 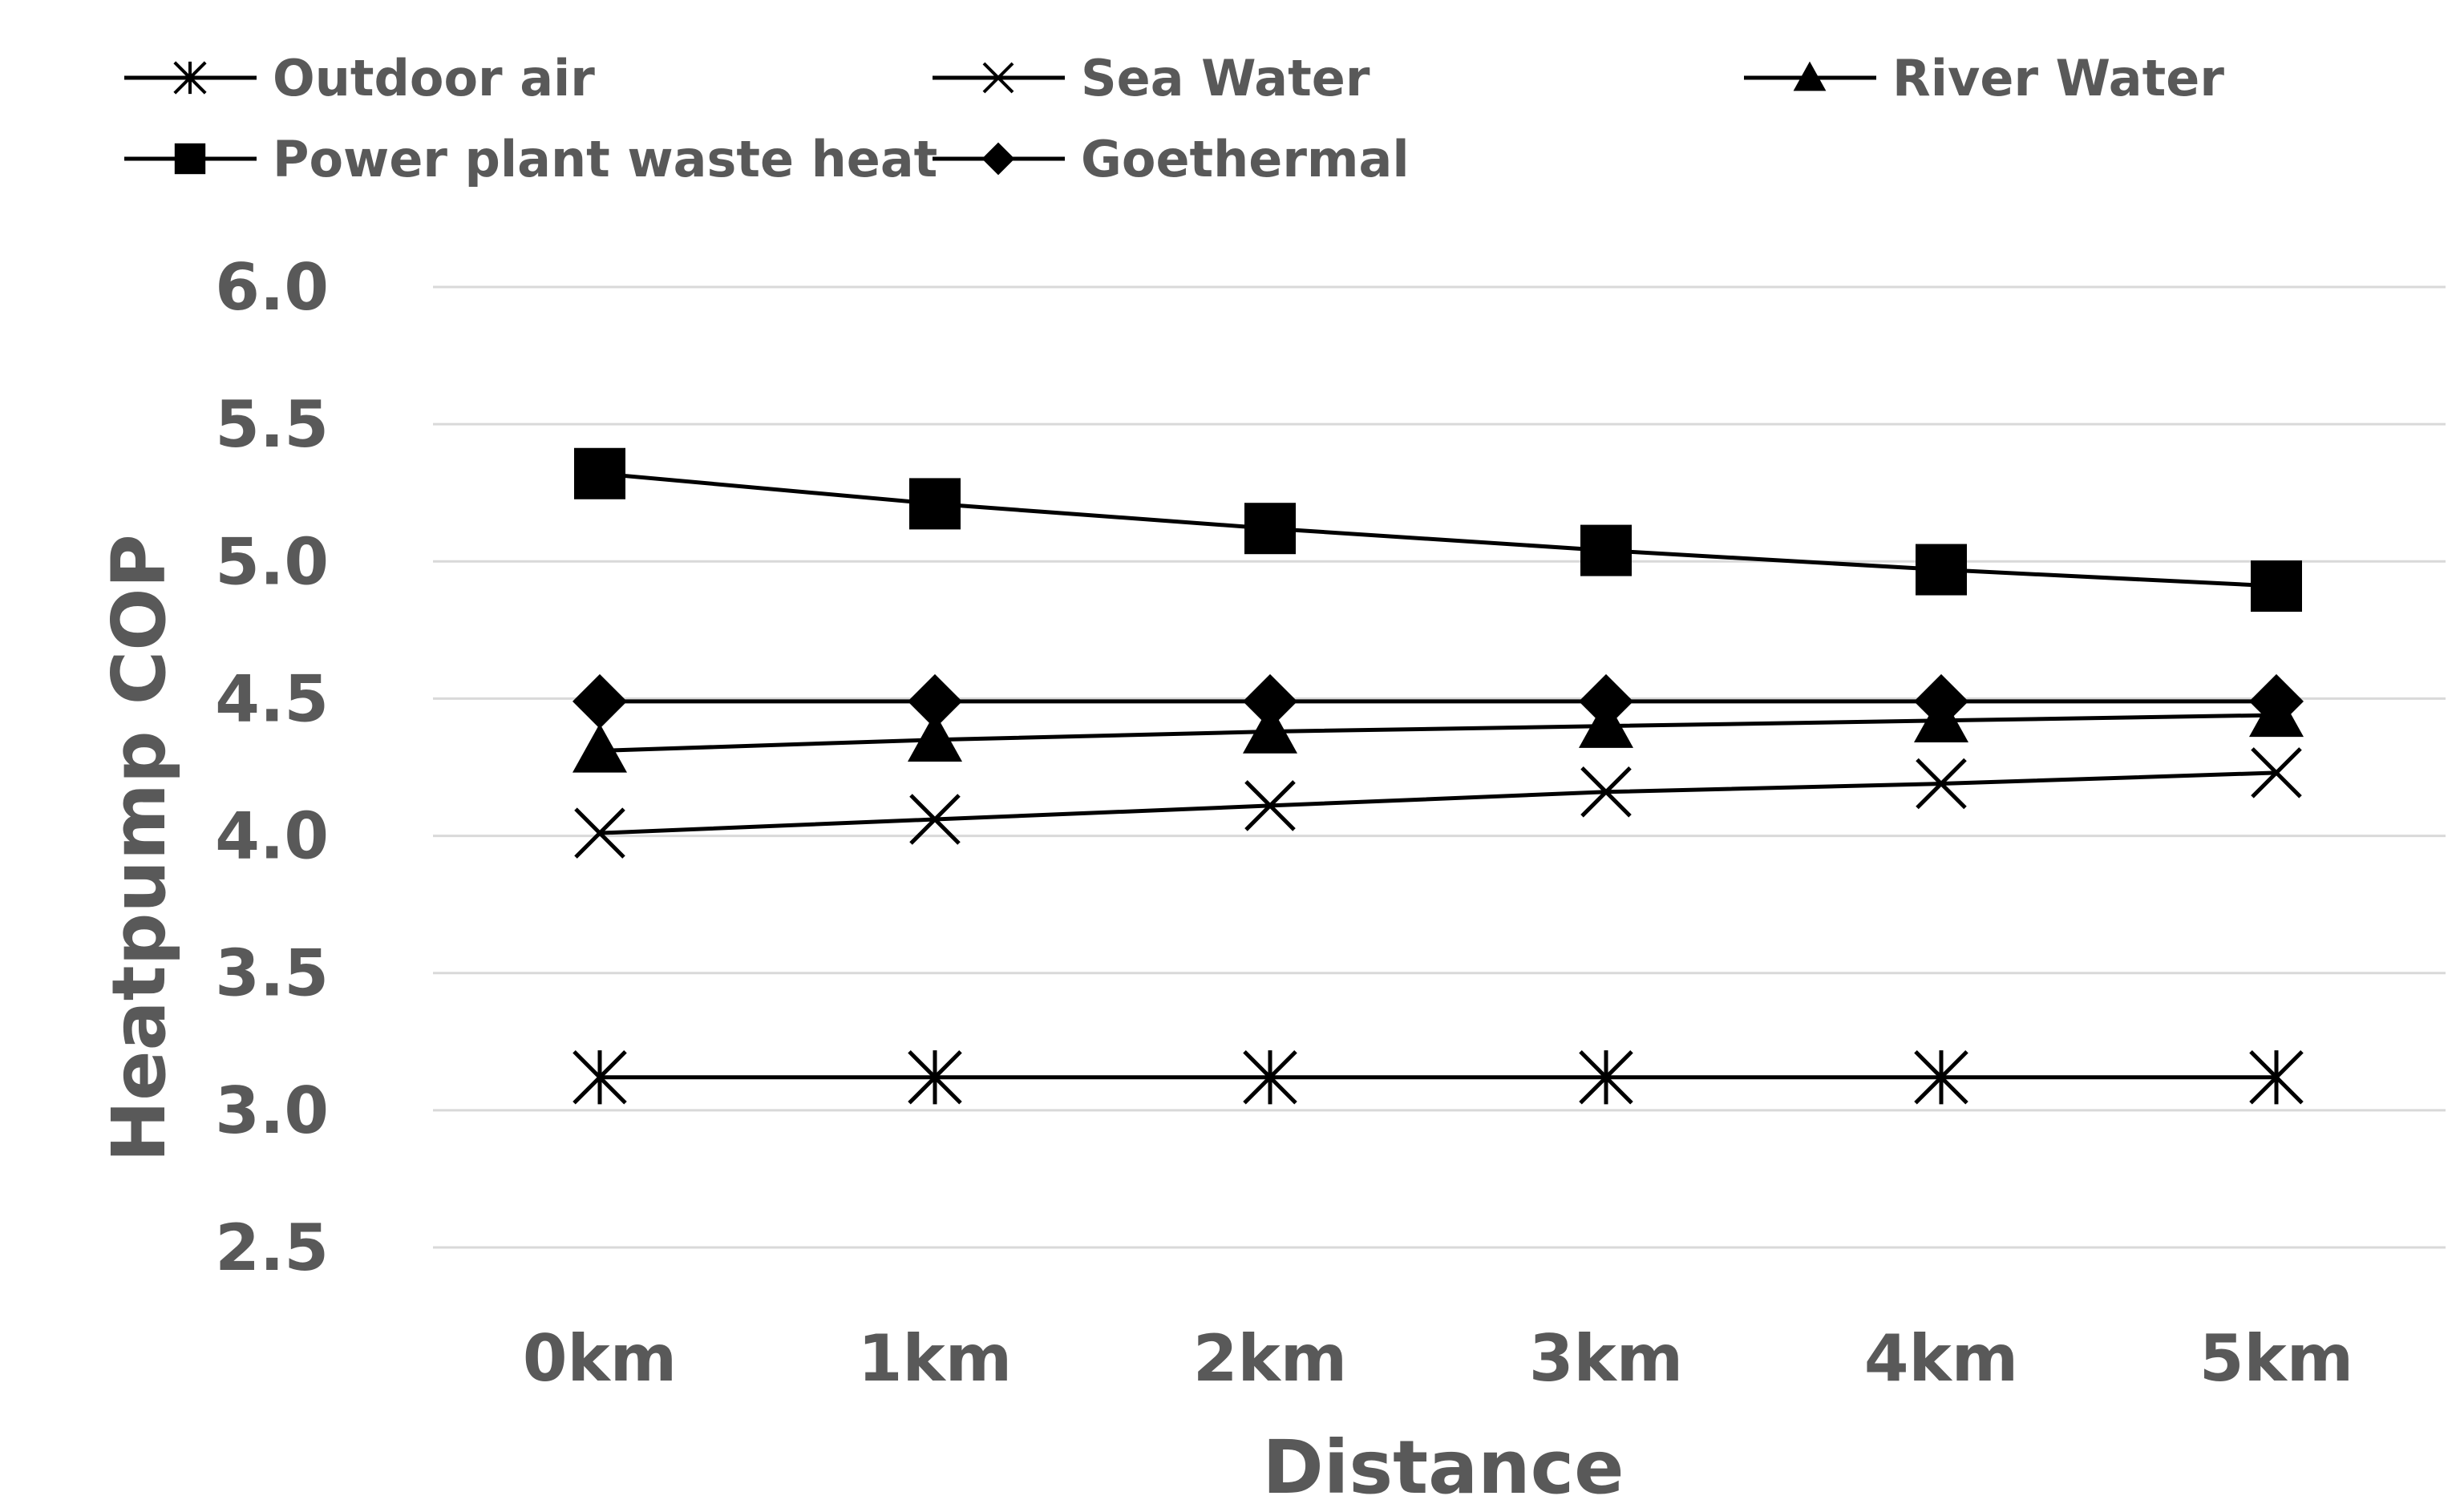 I want to click on series-power-plant-waste-heat, so click(x=1438, y=529).